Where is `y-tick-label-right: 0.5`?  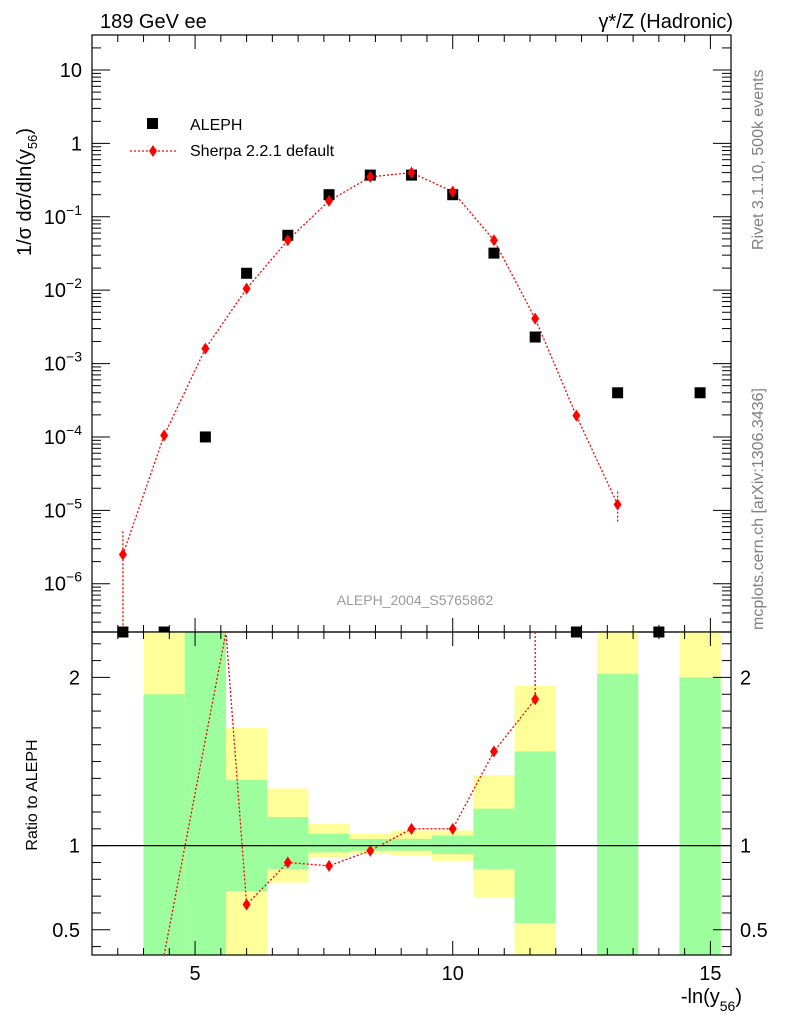
y-tick-label-right: 0.5 is located at coordinates (754, 931).